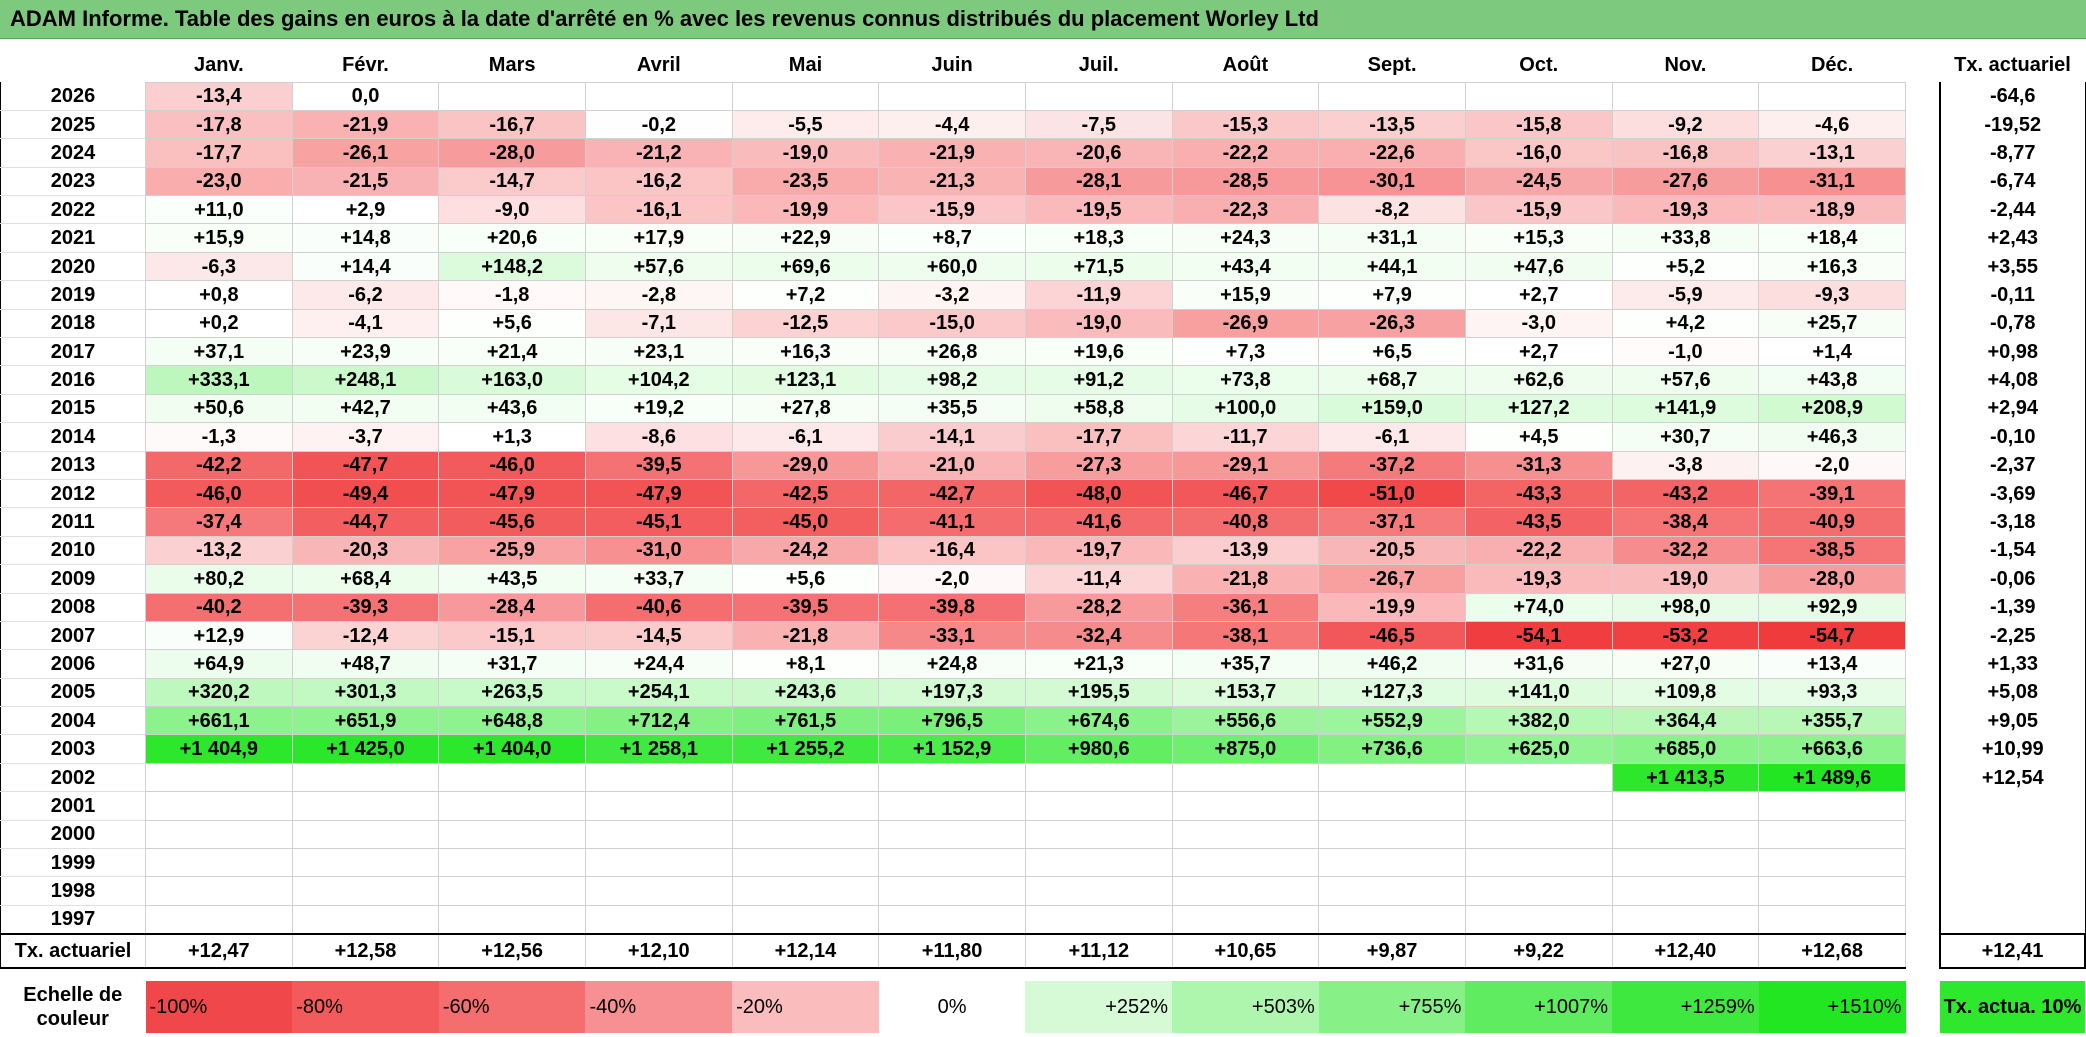  Describe the element at coordinates (1098, 579) in the screenshot. I see `gain-cell: -11,4` at that location.